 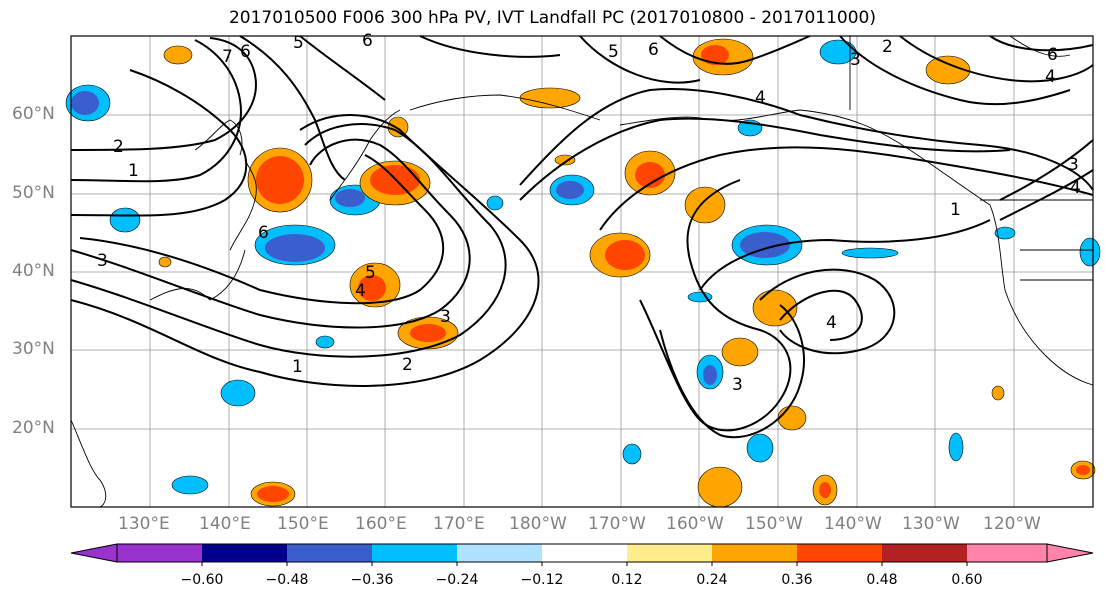 What do you see at coordinates (542, 580) in the screenshot?
I see `colorbar-tick-label: −0.12` at bounding box center [542, 580].